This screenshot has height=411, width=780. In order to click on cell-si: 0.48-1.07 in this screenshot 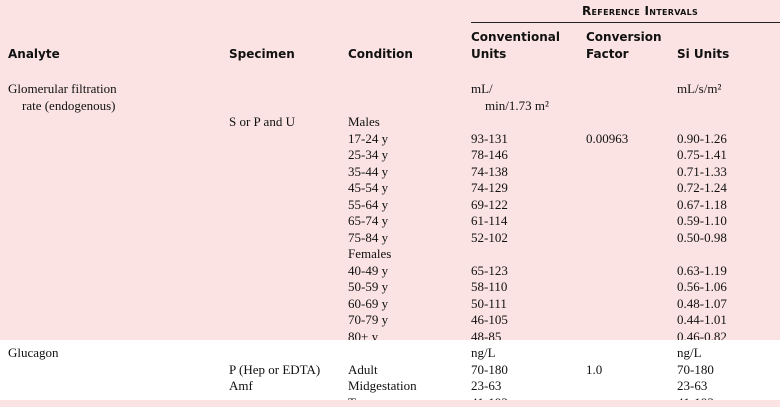, I will do `click(702, 304)`.